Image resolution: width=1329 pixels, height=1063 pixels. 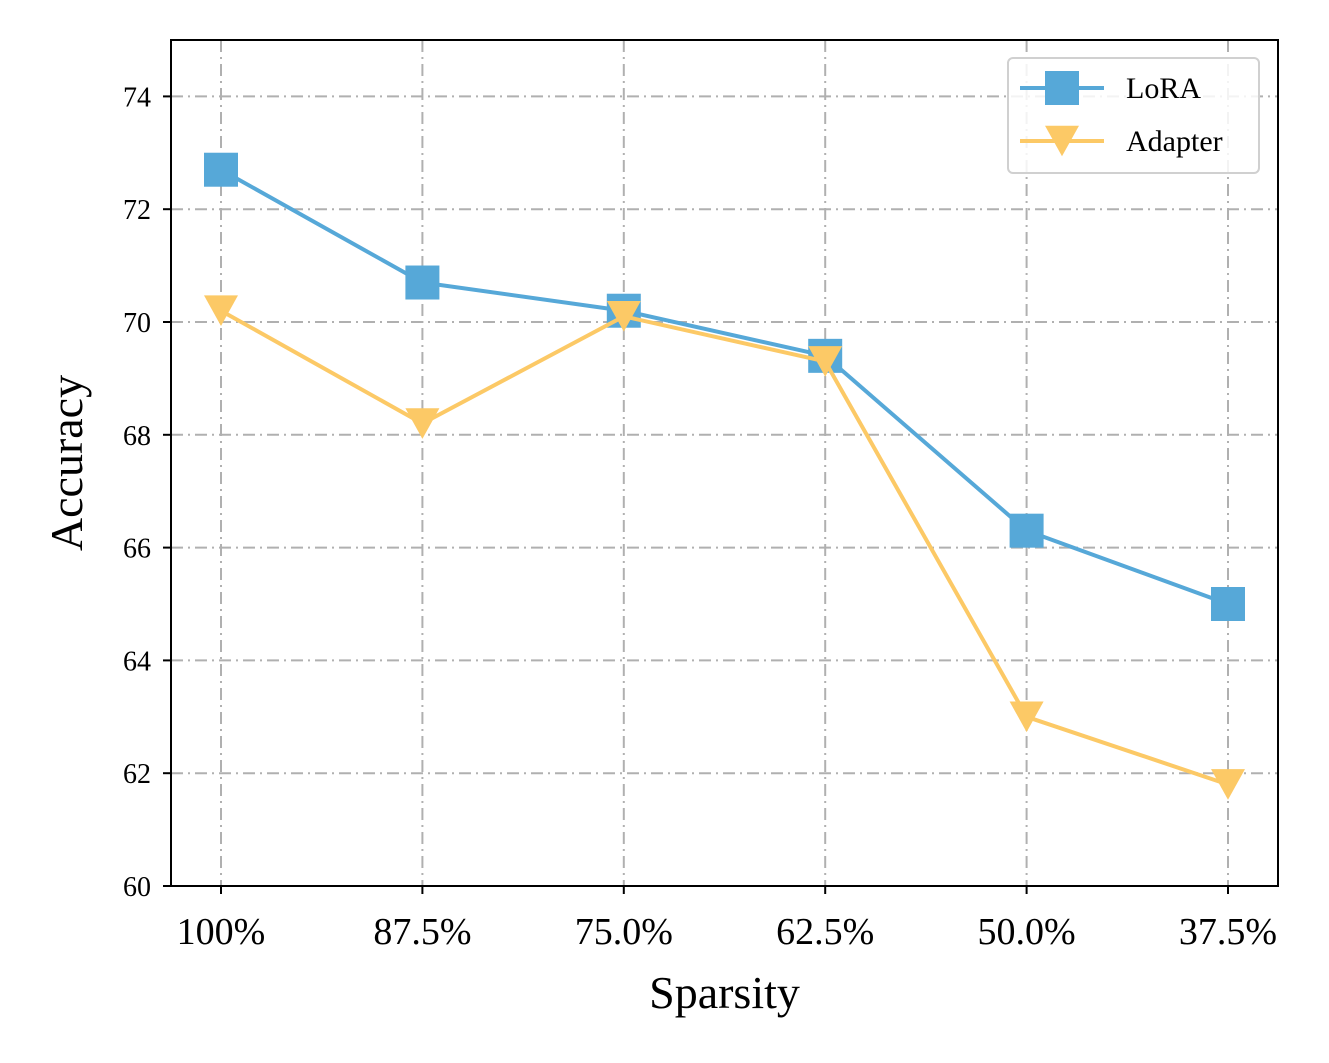 What do you see at coordinates (825, 932) in the screenshot?
I see `x-tick-label: 62.5%` at bounding box center [825, 932].